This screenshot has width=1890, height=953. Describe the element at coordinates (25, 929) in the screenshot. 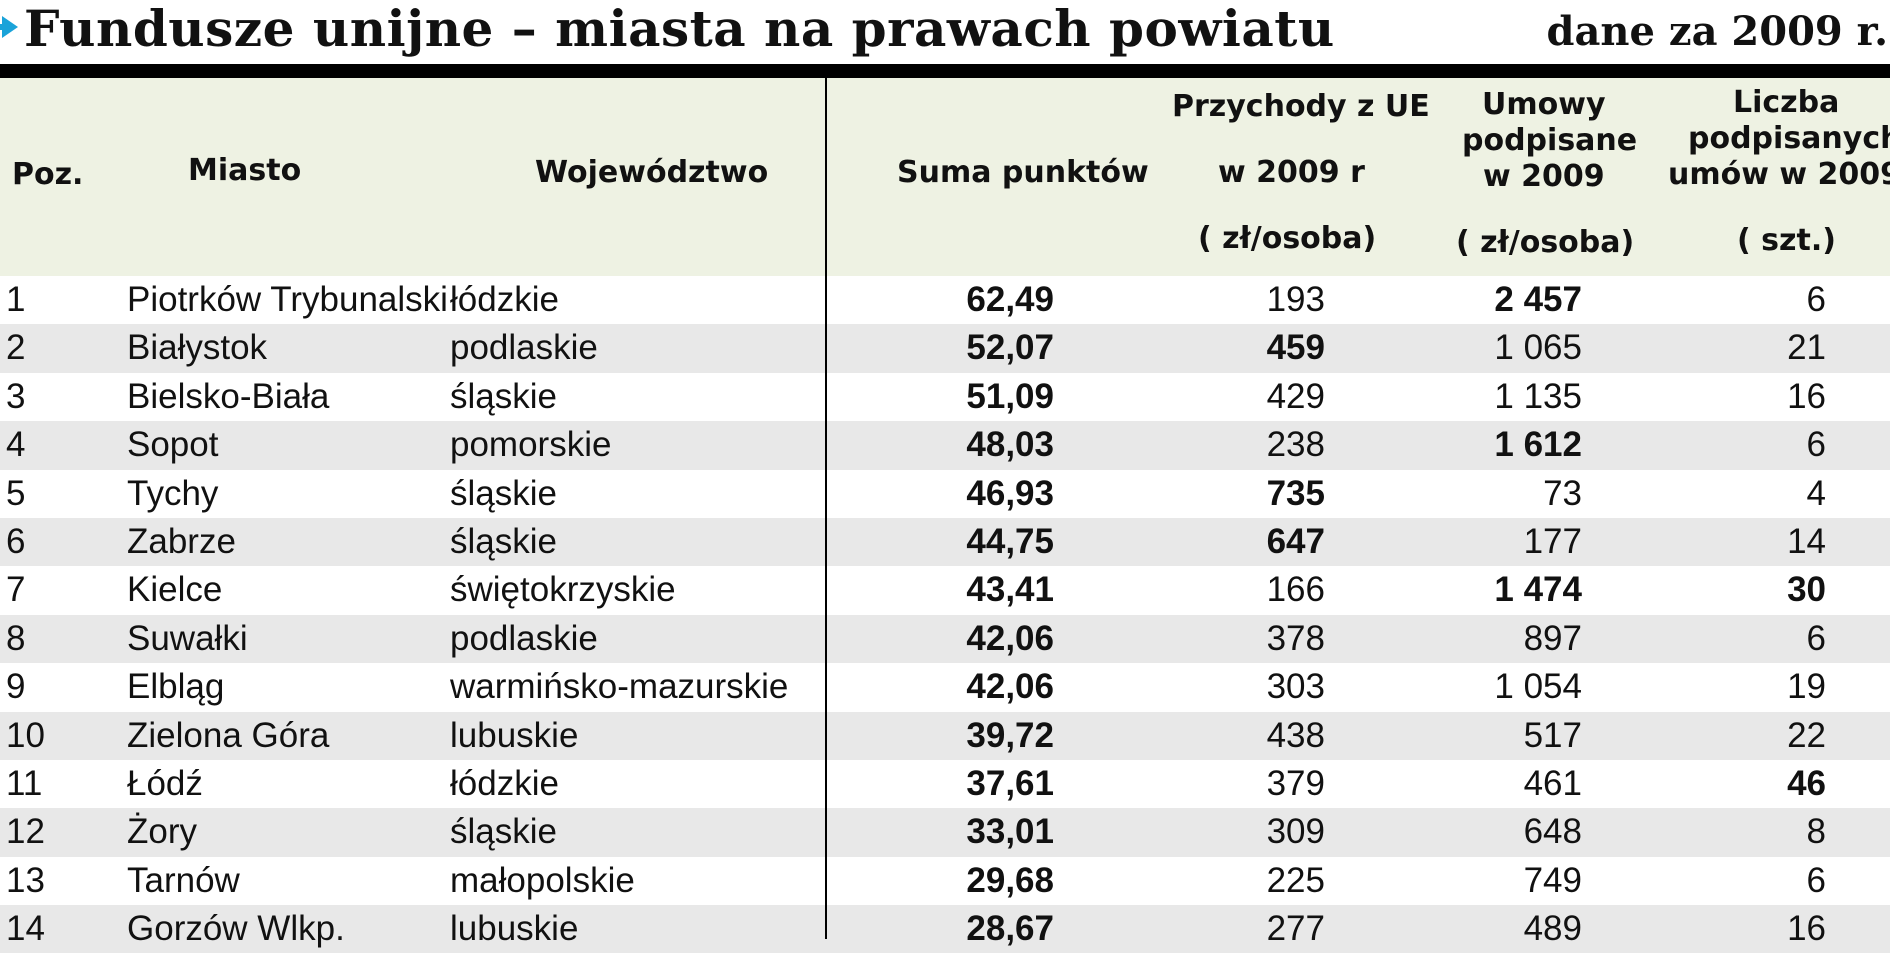

I see `cell-poz: 14` at that location.